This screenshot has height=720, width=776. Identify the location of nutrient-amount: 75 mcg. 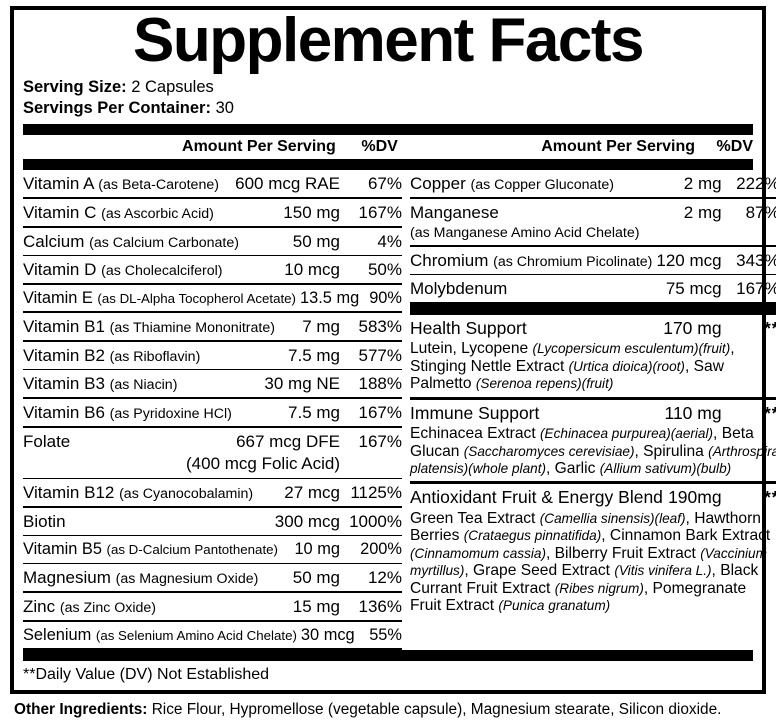
(693, 289).